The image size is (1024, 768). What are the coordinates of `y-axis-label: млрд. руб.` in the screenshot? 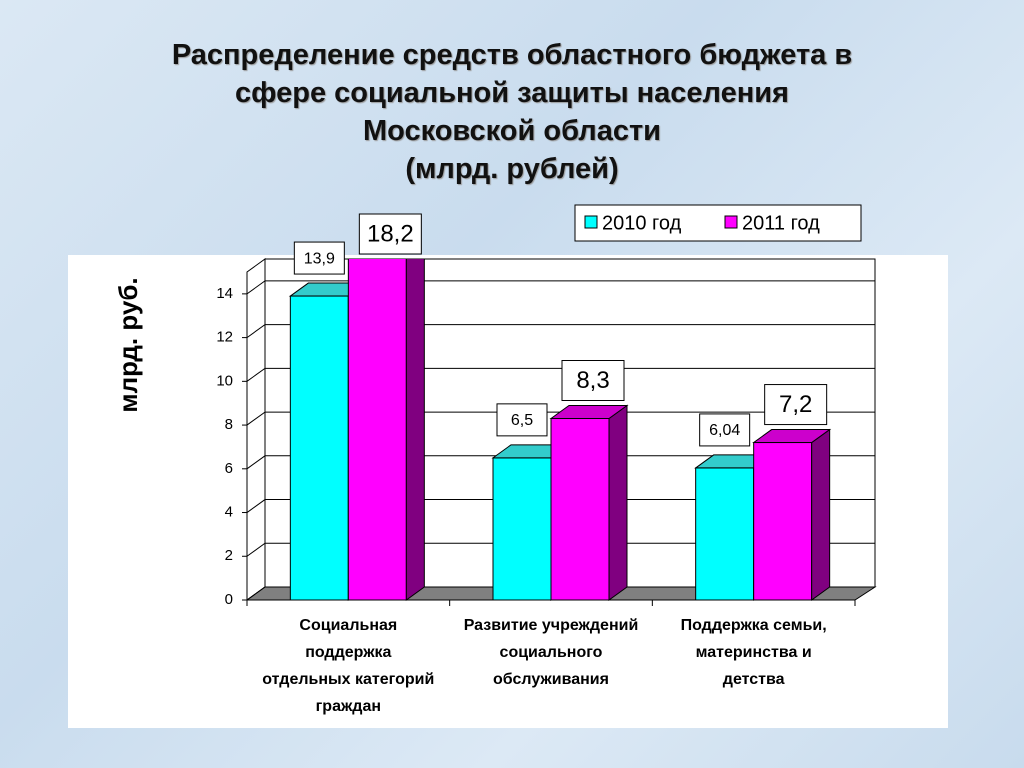 It's located at (128, 344).